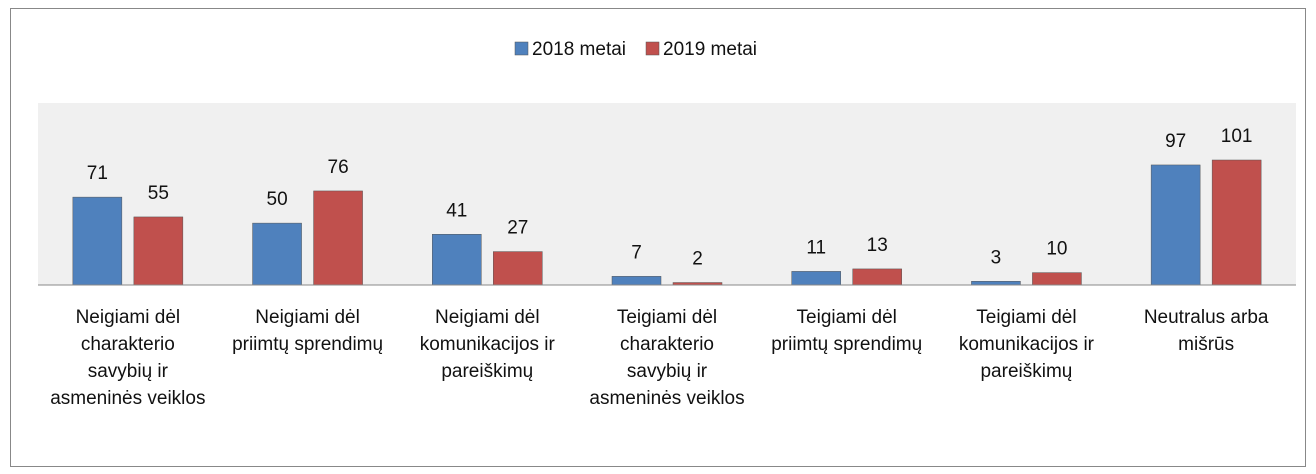 The width and height of the screenshot is (1316, 474). Describe the element at coordinates (1175, 141) in the screenshot. I see `data-label: 97` at that location.